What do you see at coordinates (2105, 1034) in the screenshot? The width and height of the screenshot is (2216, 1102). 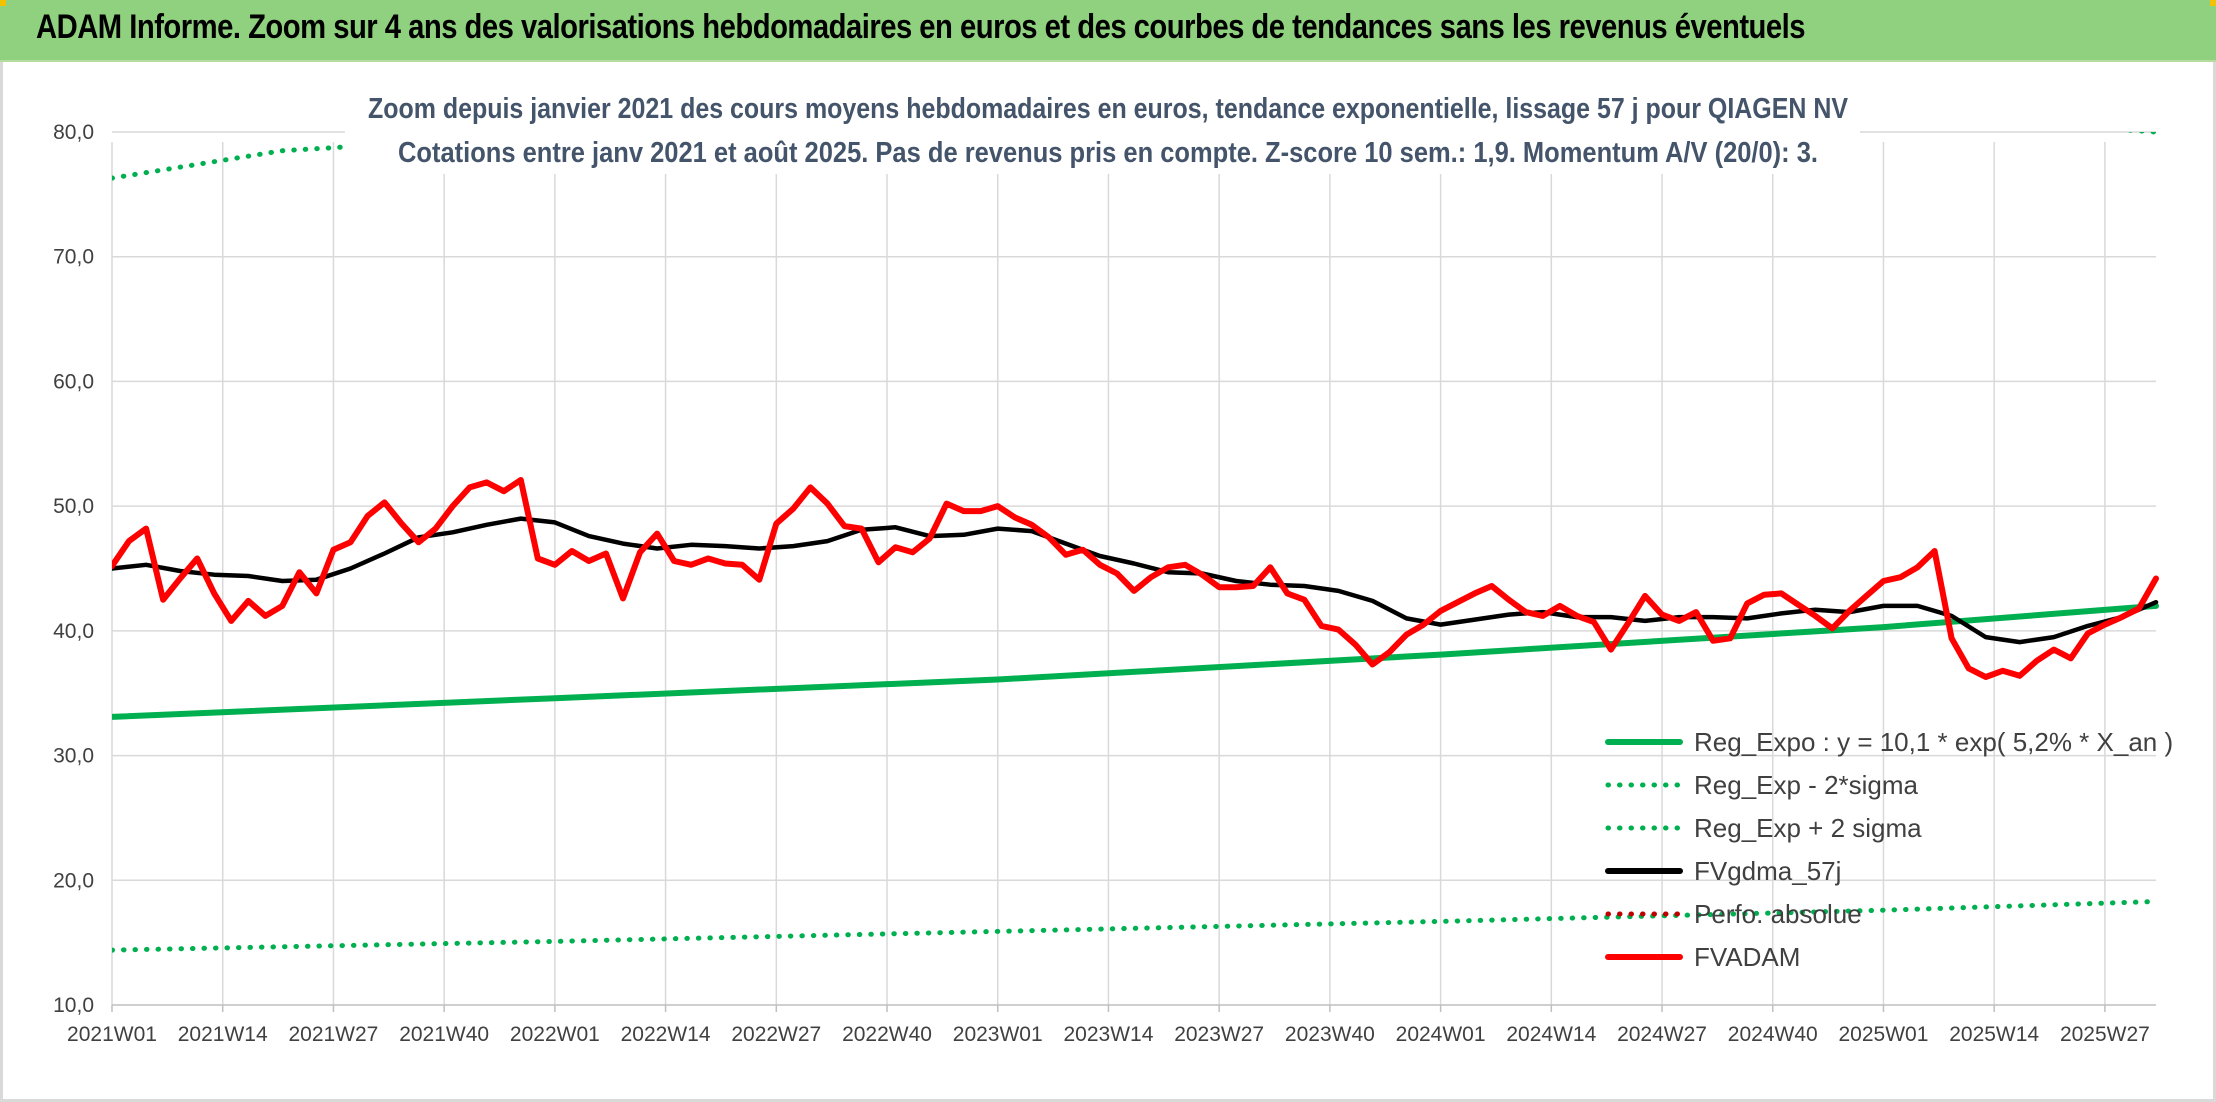 I see `x-tick-label: 2025W27` at bounding box center [2105, 1034].